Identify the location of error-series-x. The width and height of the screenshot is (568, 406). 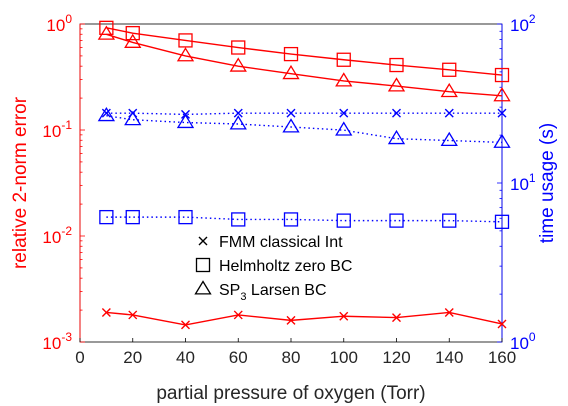
(304, 318).